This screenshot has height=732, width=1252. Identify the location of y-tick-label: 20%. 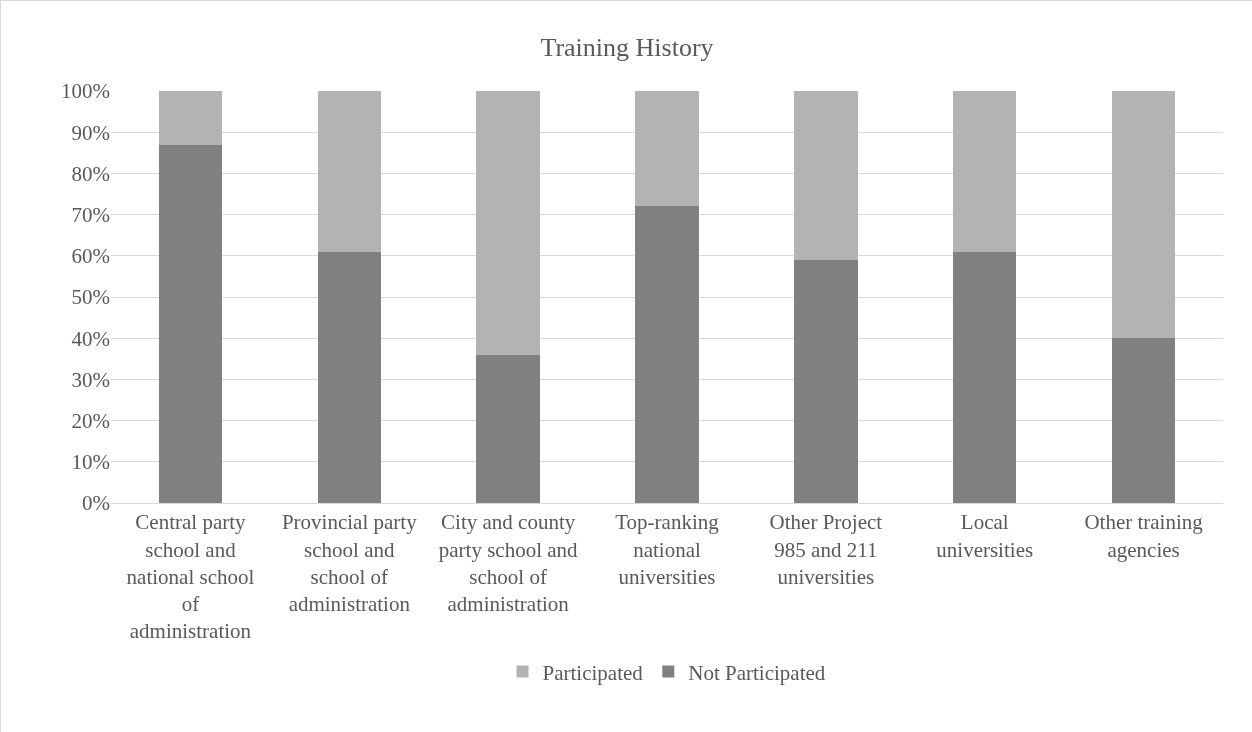
(90, 420).